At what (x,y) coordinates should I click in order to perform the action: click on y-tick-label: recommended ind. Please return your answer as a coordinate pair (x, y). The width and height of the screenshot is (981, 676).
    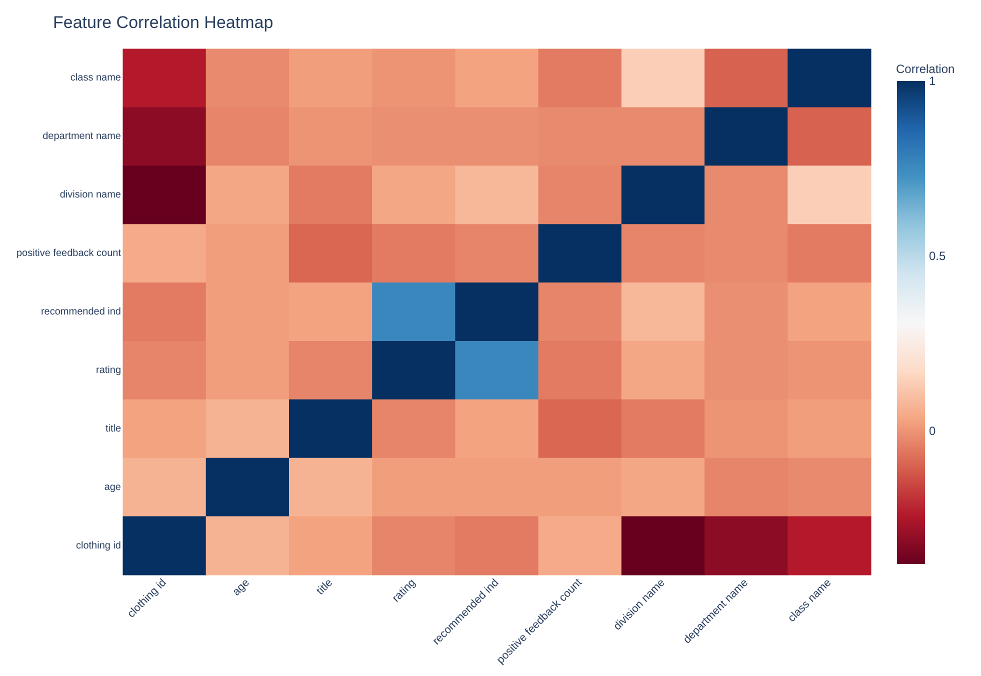
    Looking at the image, I should click on (80, 312).